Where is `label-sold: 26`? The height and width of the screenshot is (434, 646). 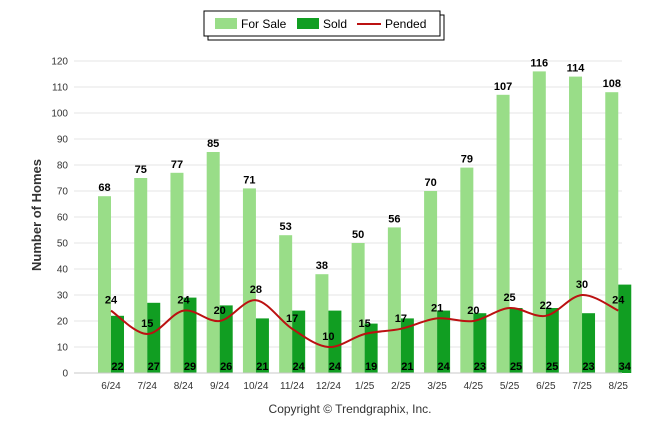 label-sold: 26 is located at coordinates (226, 367).